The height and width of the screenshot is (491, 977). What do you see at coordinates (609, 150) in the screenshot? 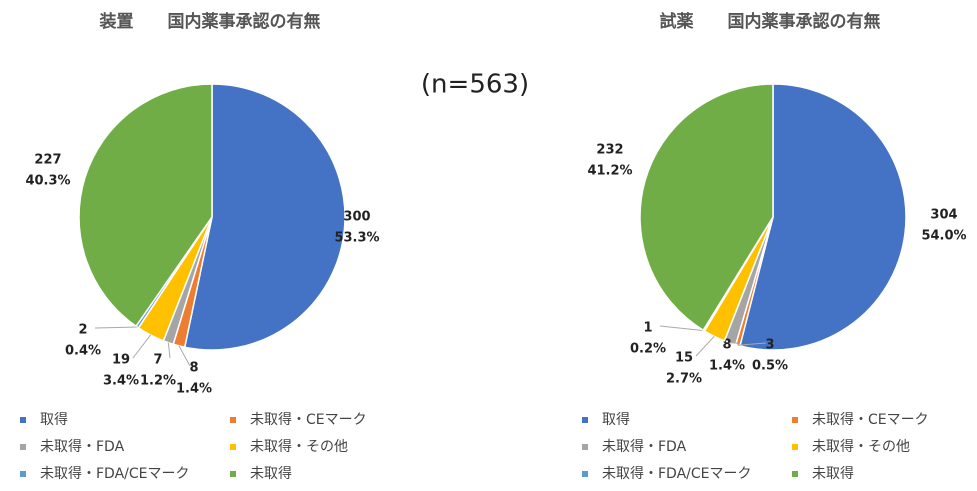
I see `value-label: 232` at bounding box center [609, 150].